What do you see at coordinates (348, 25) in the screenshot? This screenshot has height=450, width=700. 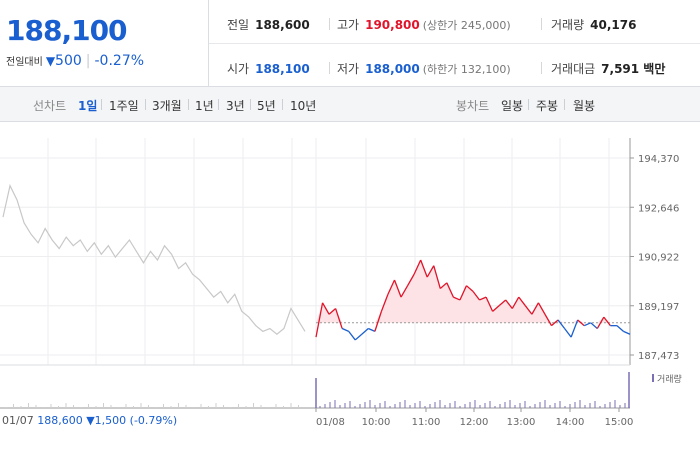 I see `stat-high-label: 고가` at bounding box center [348, 25].